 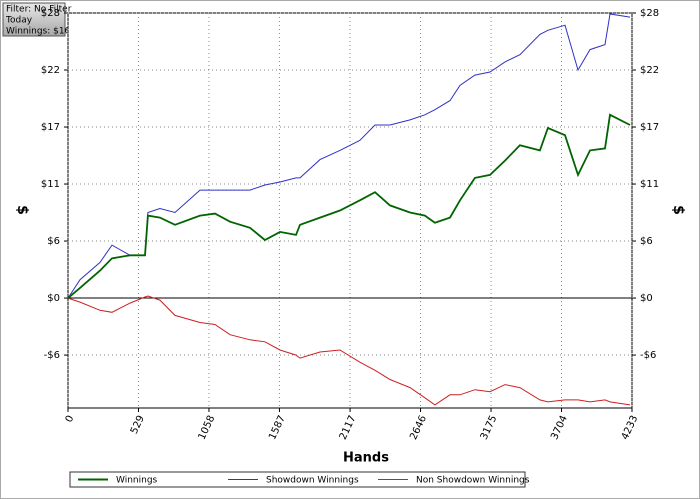 What do you see at coordinates (70, 419) in the screenshot?
I see `x-tick-label: 0` at bounding box center [70, 419].